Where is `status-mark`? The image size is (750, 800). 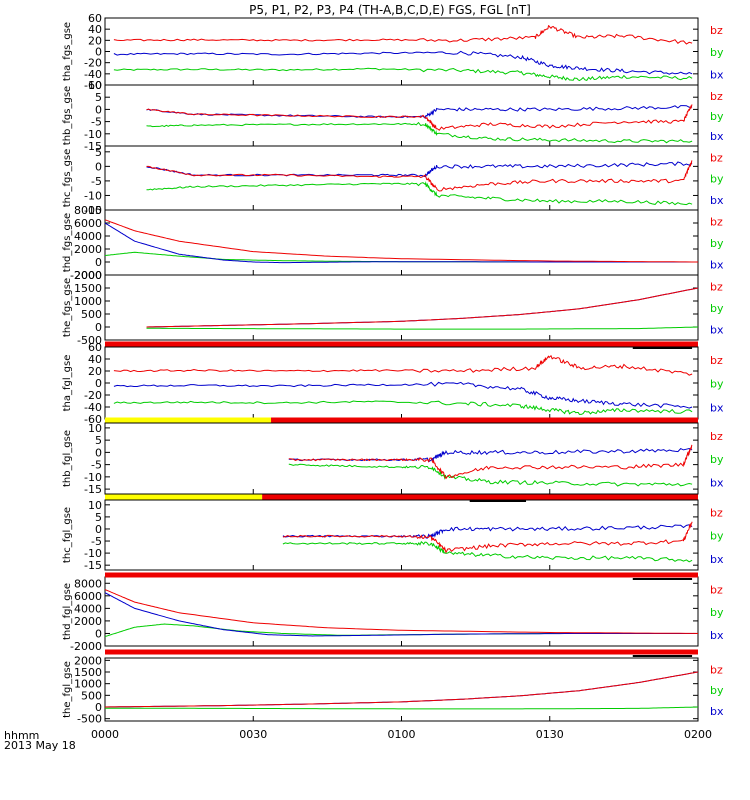
status-mark is located at coordinates (662, 579).